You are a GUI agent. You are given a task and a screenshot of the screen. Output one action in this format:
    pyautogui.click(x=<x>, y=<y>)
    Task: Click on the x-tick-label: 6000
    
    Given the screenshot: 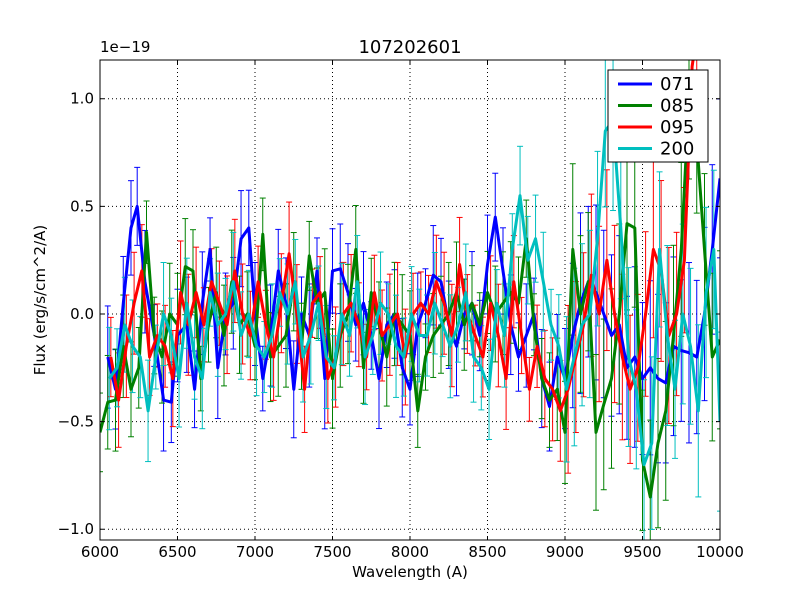 What is the action you would take?
    pyautogui.click(x=100, y=552)
    